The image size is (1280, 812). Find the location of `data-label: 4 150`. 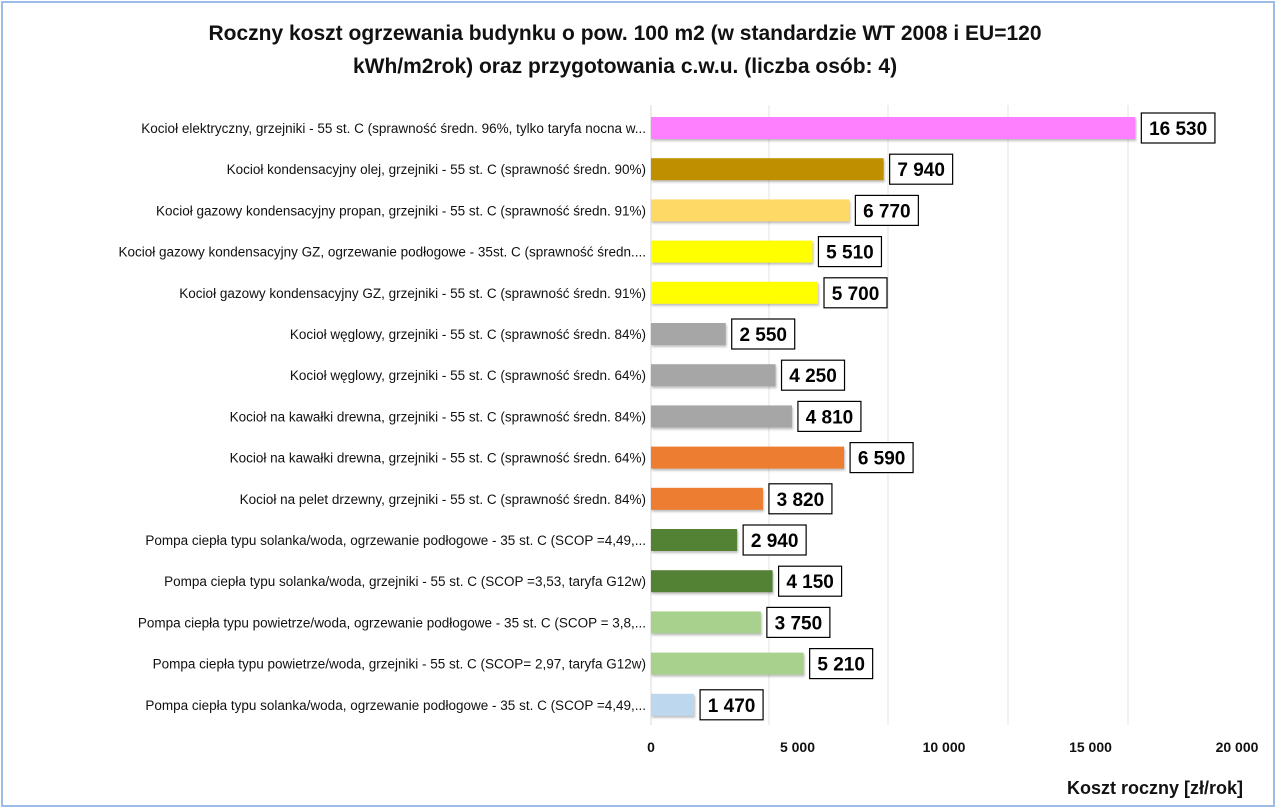

data-label: 4 150 is located at coordinates (810, 582).